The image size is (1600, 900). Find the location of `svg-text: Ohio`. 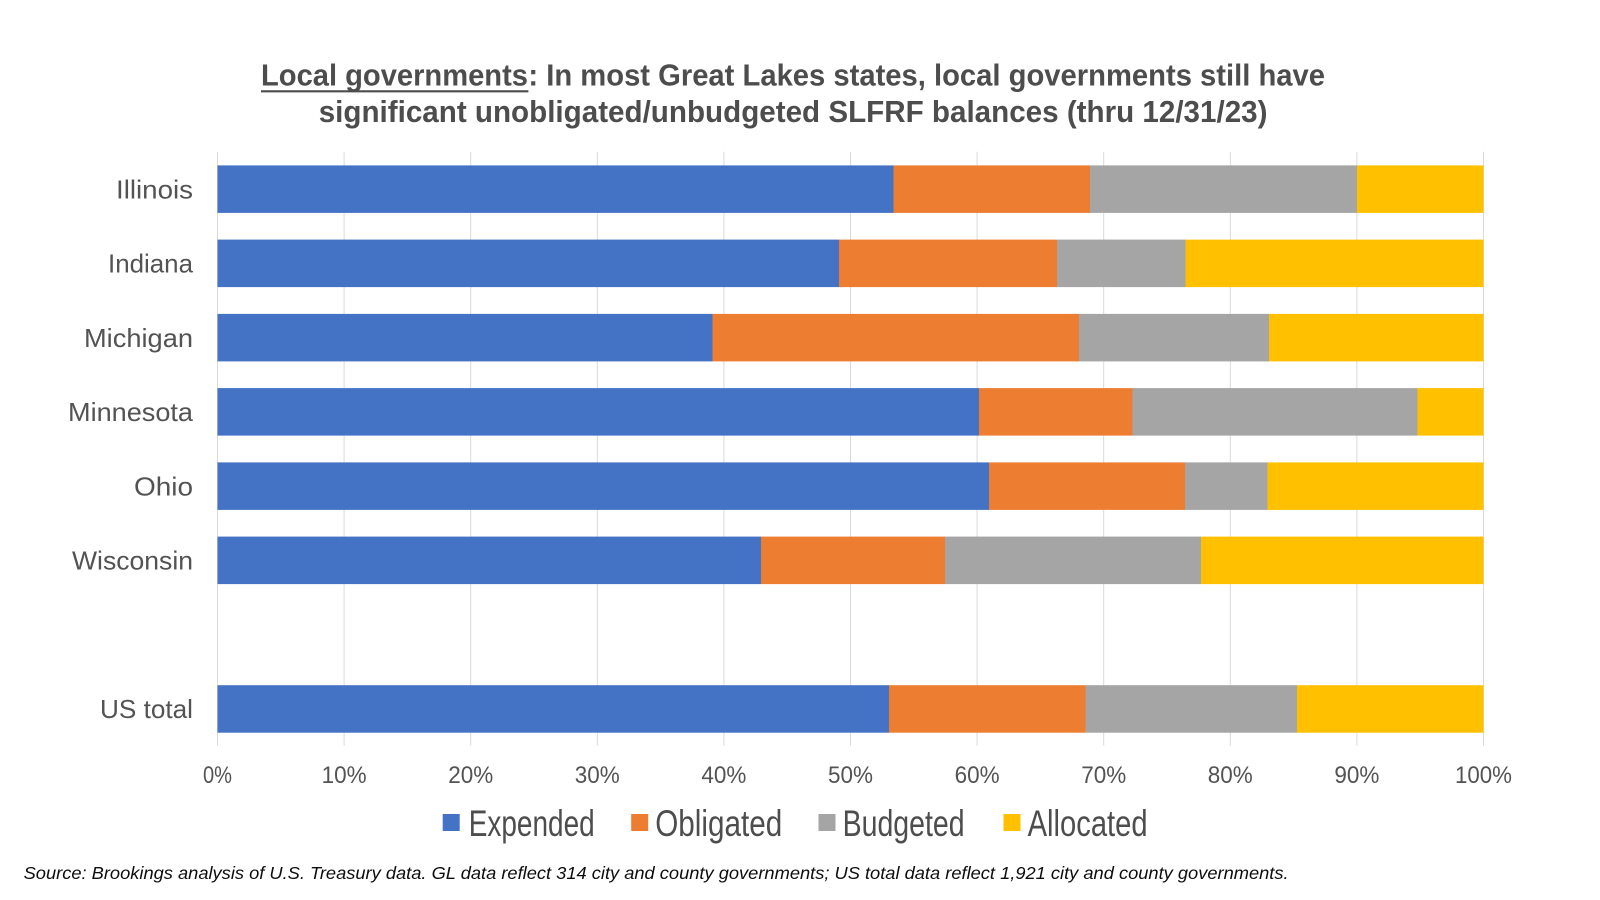

svg-text: Ohio is located at coordinates (163, 486).